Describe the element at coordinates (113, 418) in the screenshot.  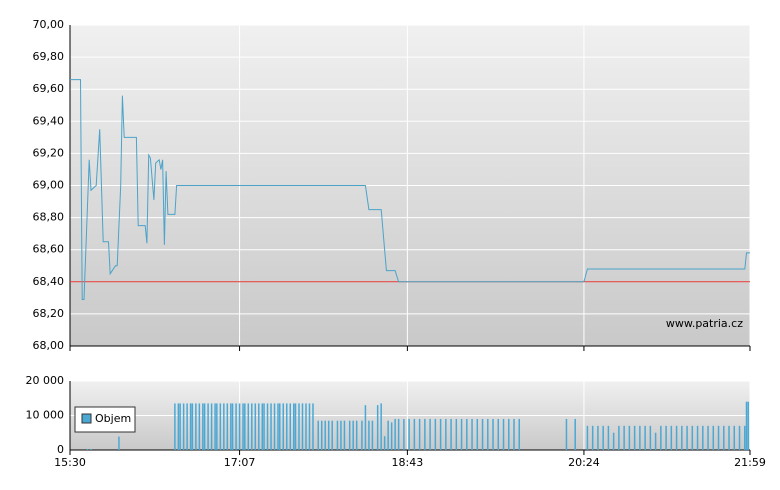
I see `legend-label: Objem` at that location.